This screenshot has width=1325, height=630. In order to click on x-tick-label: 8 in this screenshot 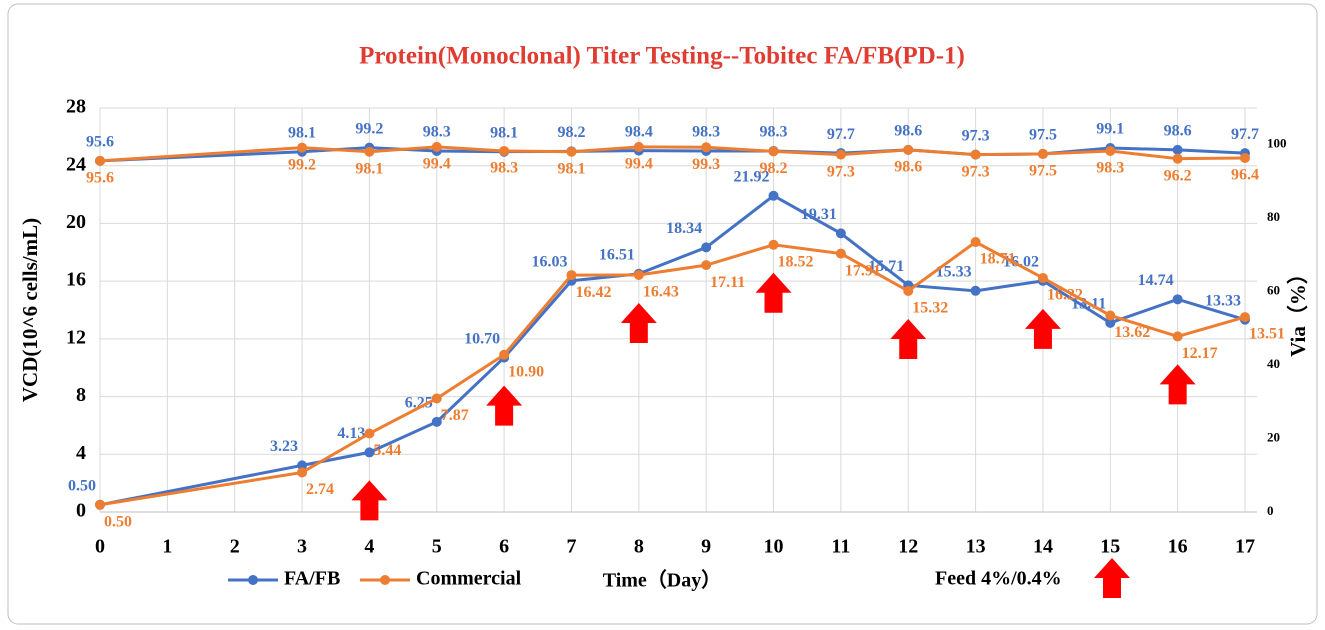, I will do `click(639, 547)`.